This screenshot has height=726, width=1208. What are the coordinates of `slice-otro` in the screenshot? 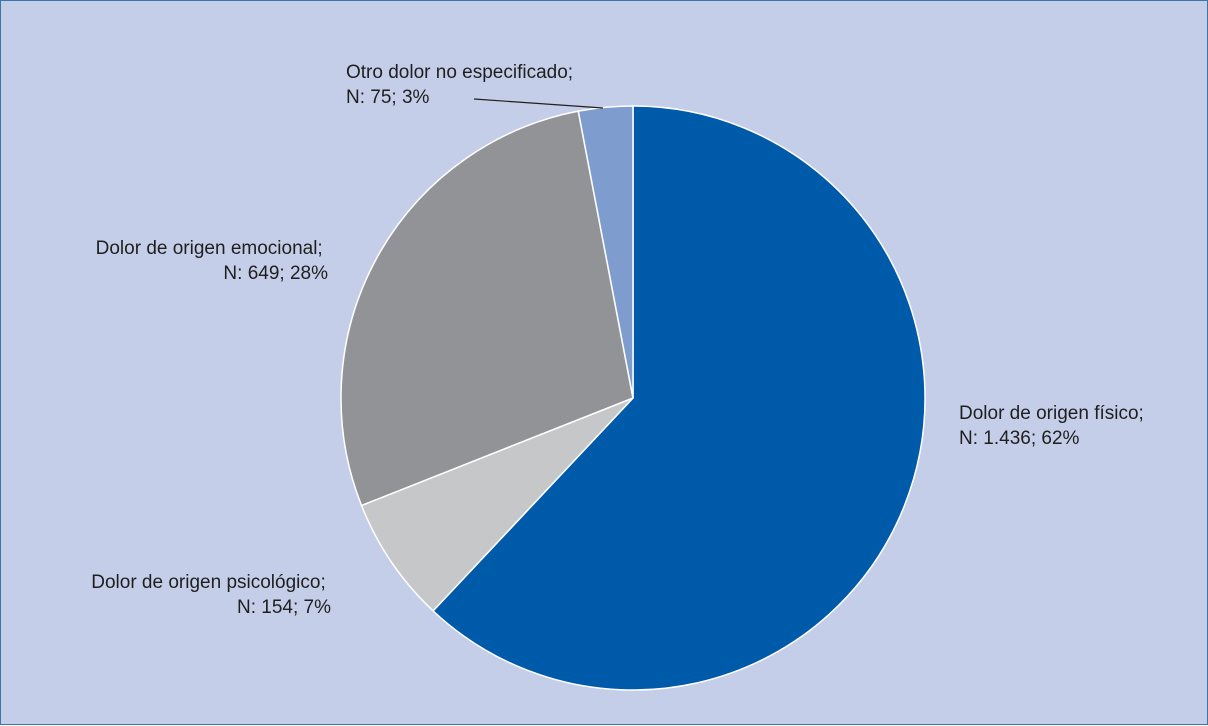 It's located at (605, 252).